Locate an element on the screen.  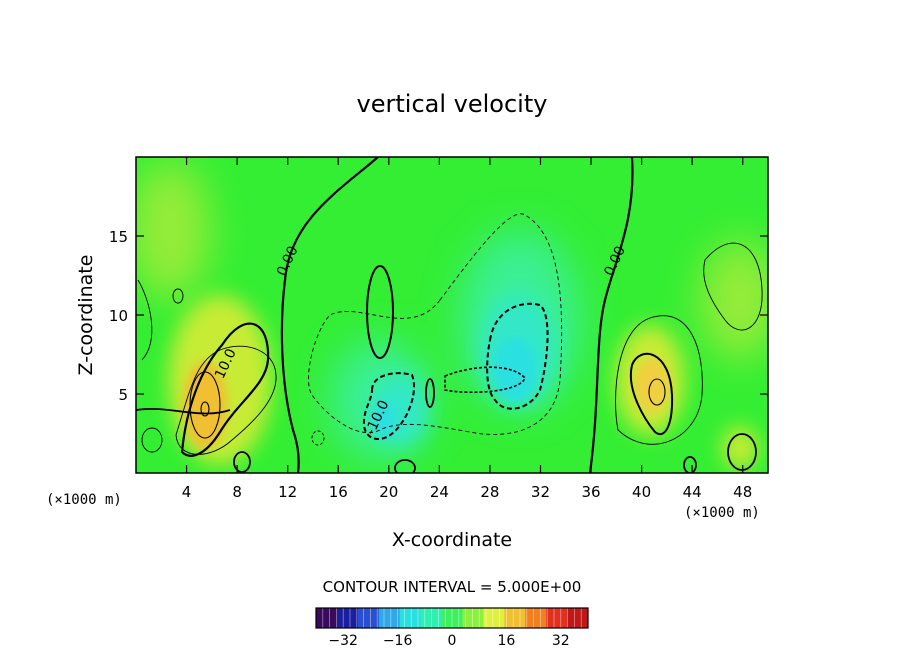
x-tick-label: 48 is located at coordinates (742, 492).